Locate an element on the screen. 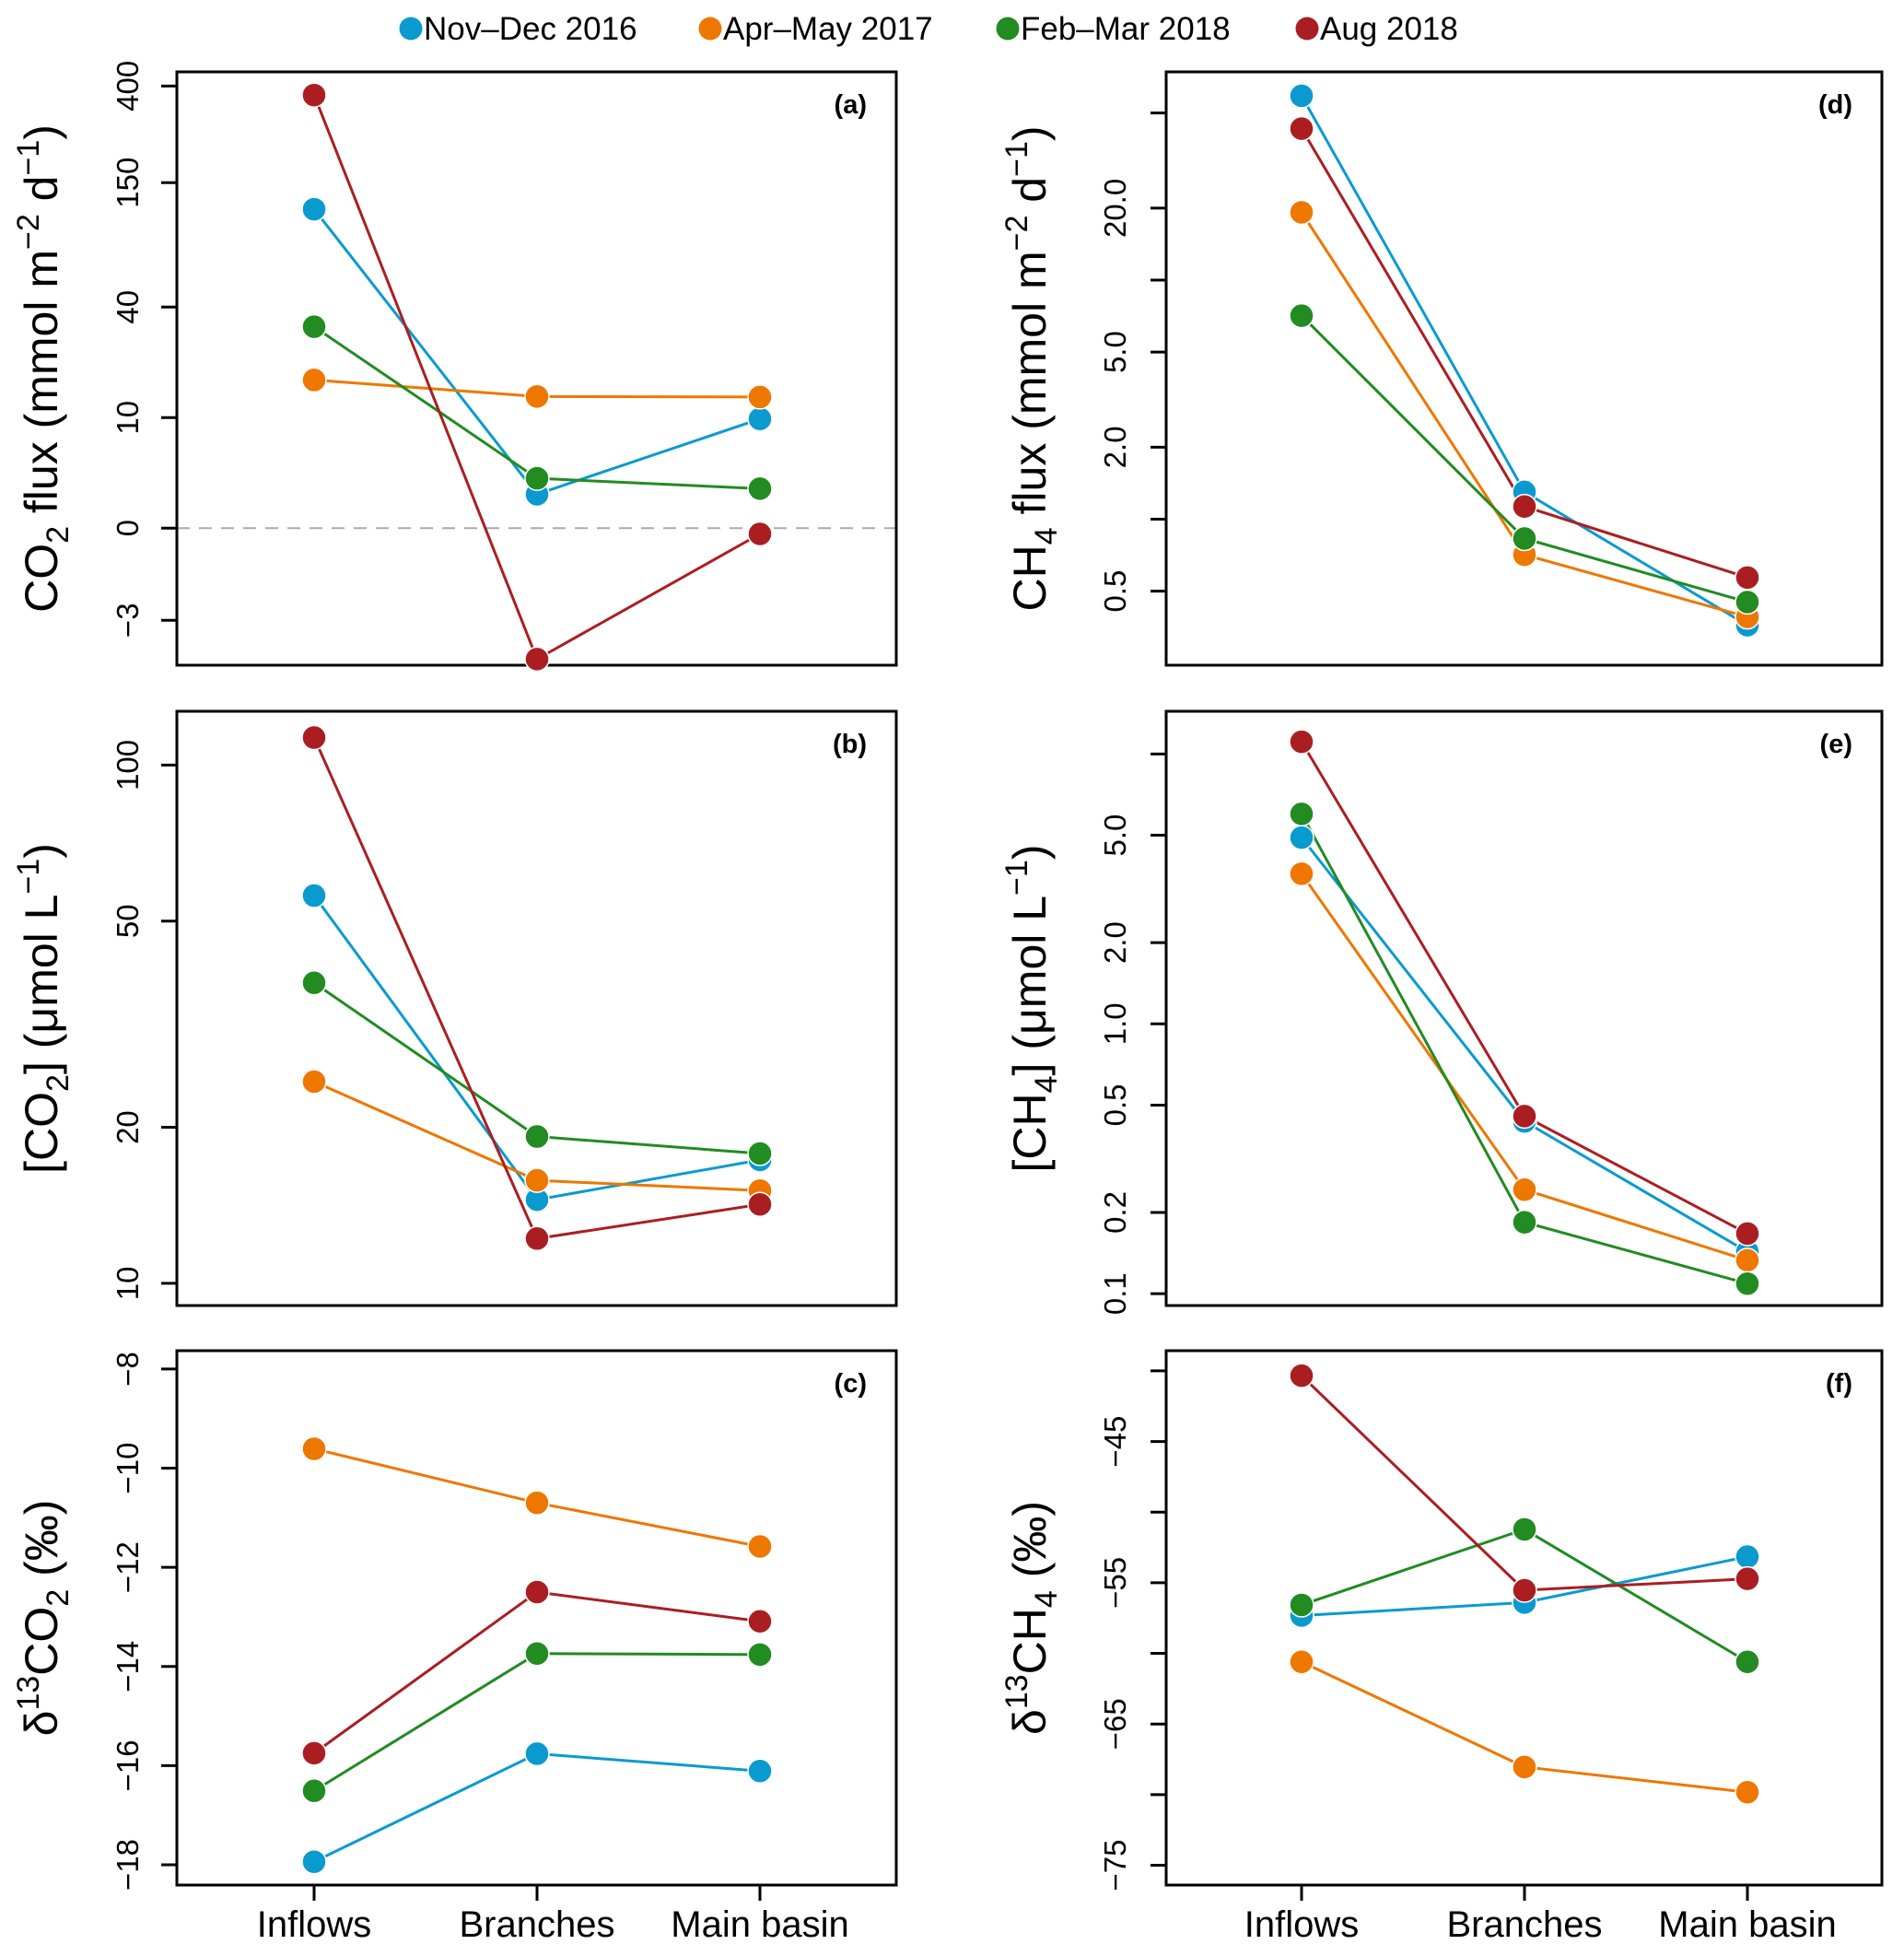 The height and width of the screenshot is (1956, 1904). y-axis-title: [CH4] (μmol L−1) is located at coordinates (1031, 1009).